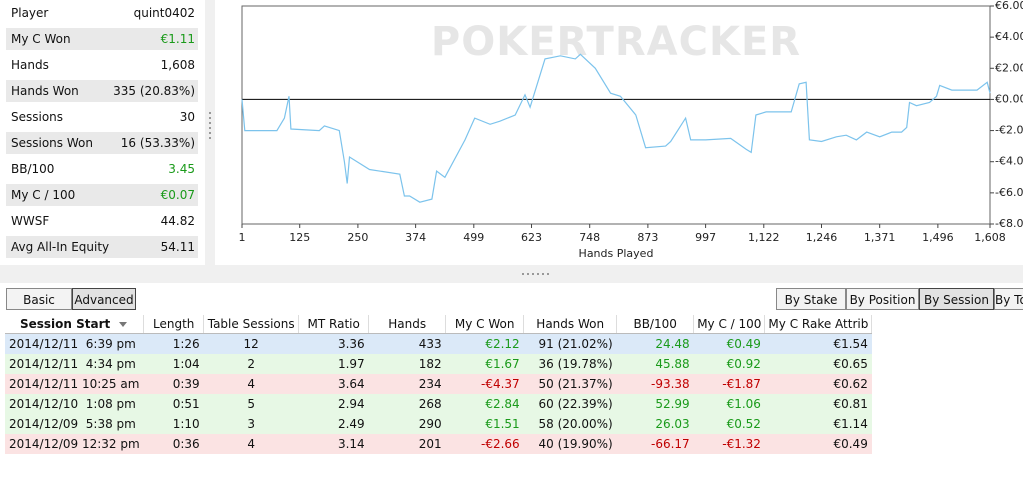 This screenshot has width=1023, height=480. Describe the element at coordinates (647, 237) in the screenshot. I see `x-tick-label: 873` at that location.